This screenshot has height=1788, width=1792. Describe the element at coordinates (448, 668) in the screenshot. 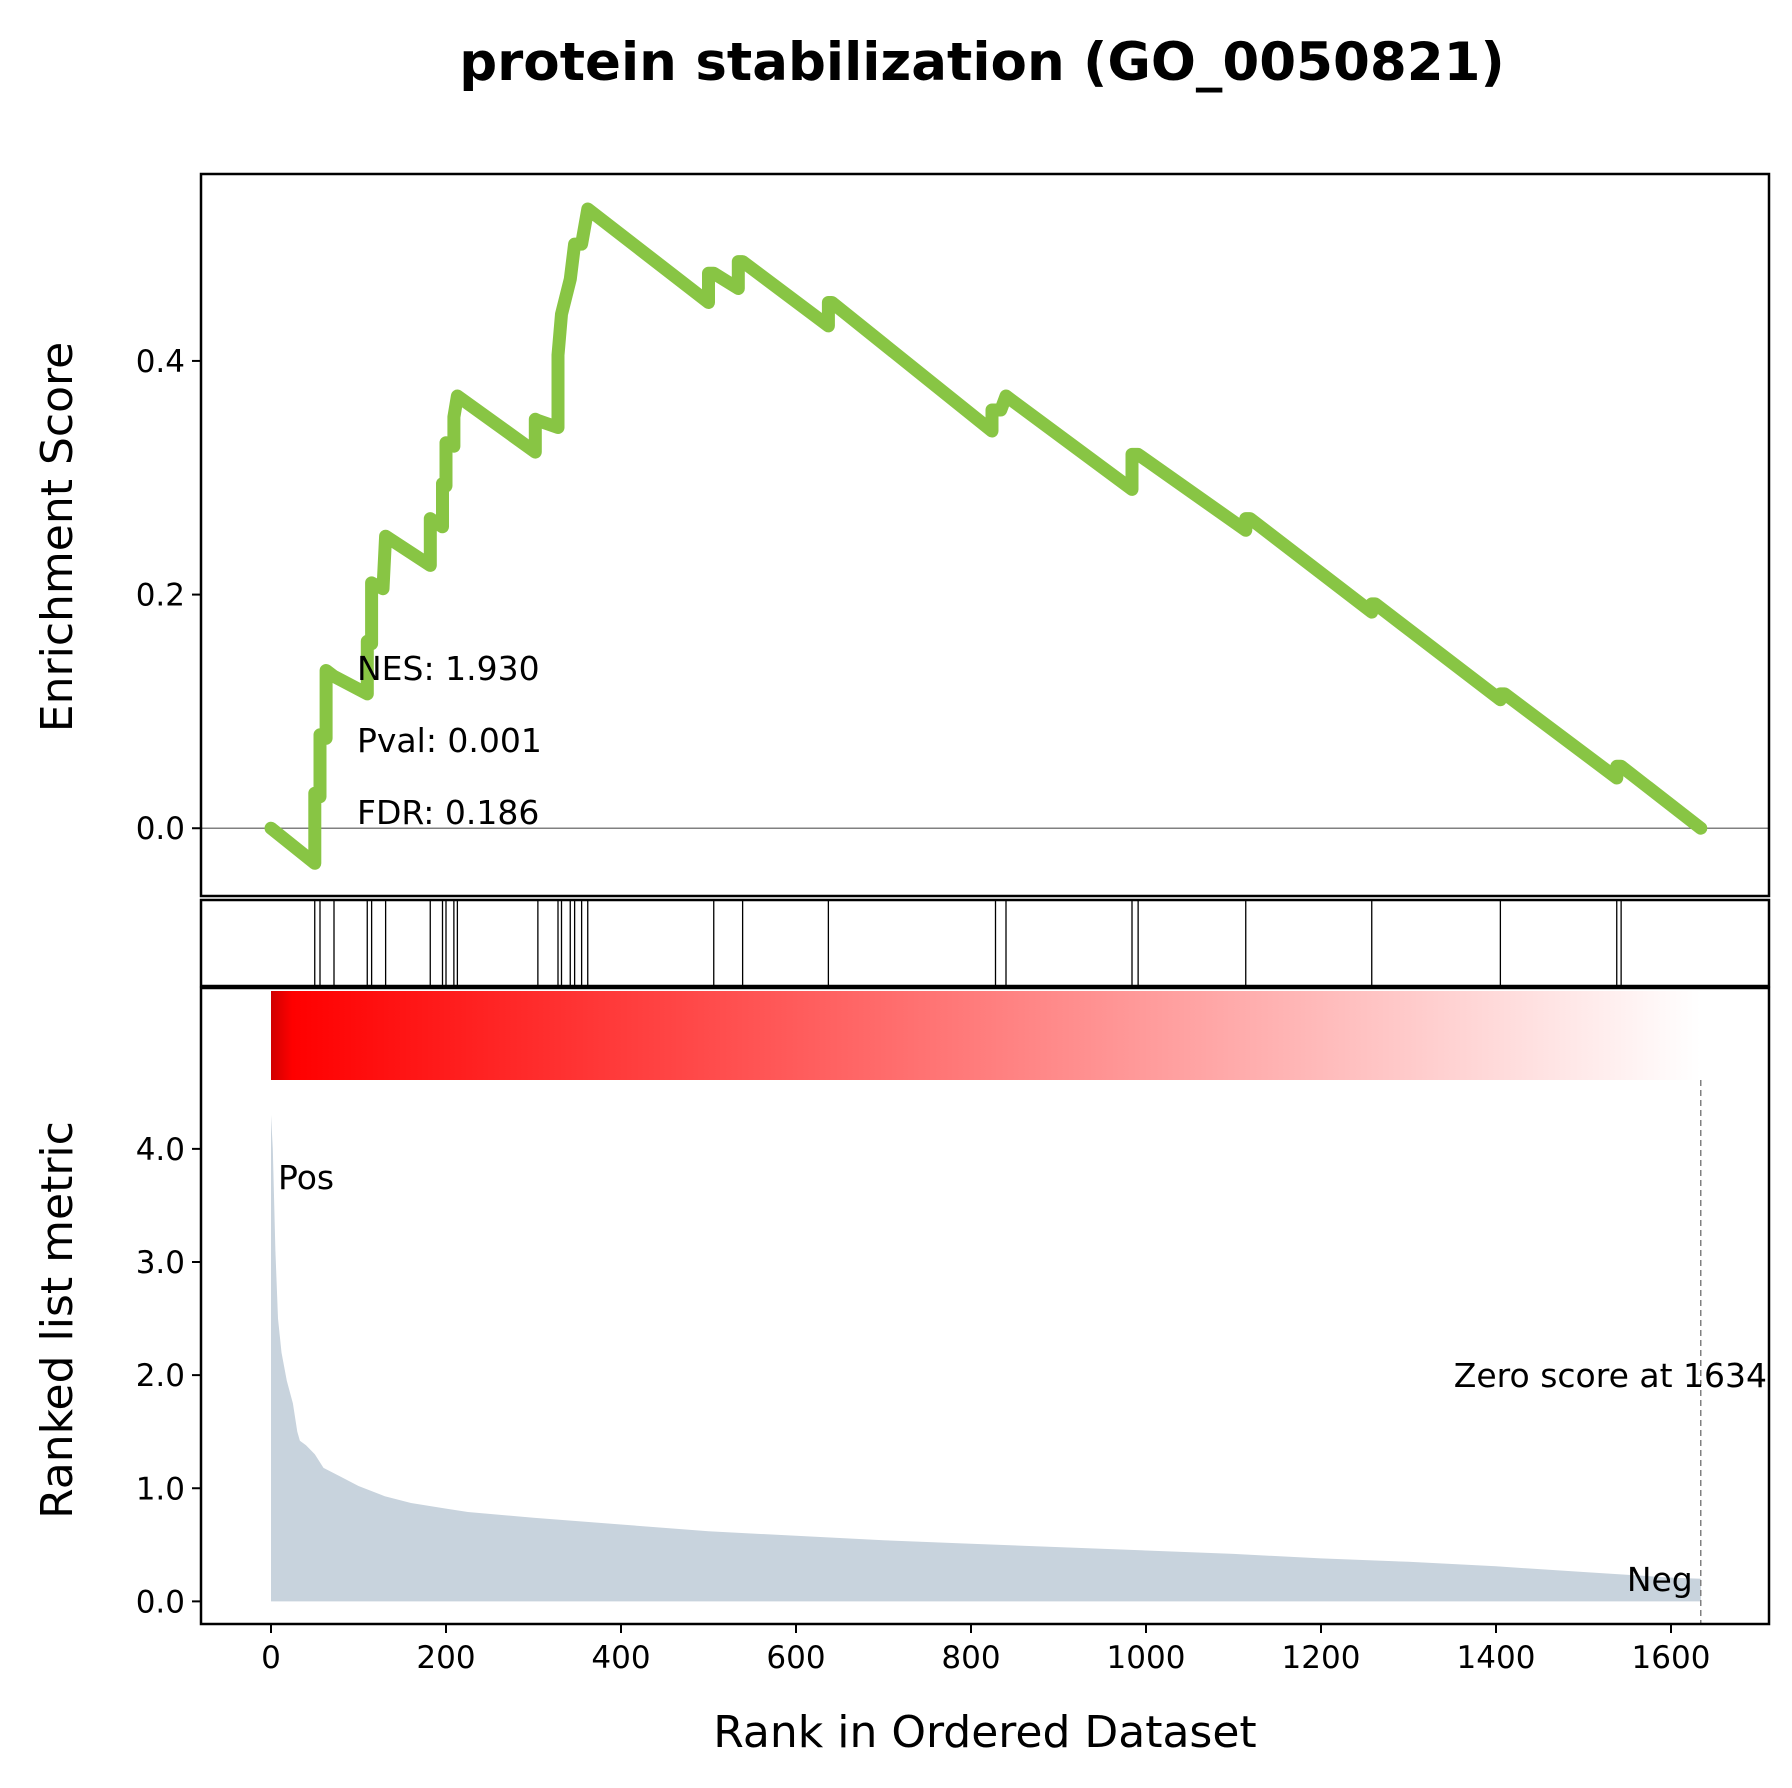

I see `nes-text: NES: 1.930` at that location.